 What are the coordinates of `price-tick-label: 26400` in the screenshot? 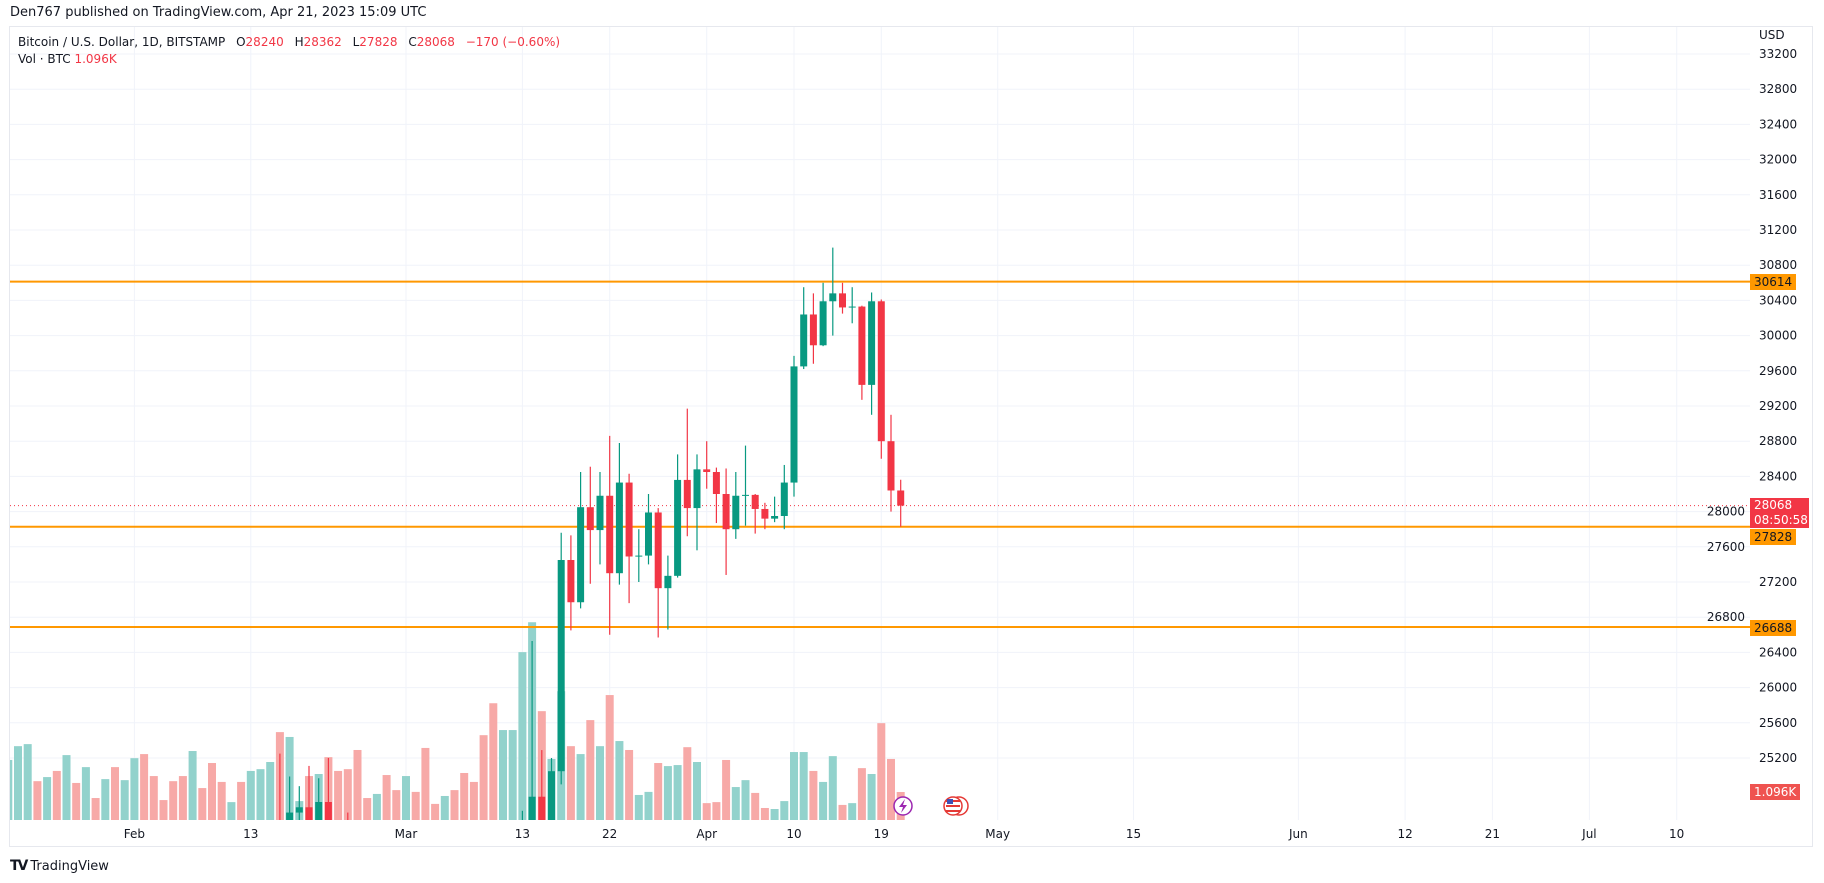 It's located at (1778, 652).